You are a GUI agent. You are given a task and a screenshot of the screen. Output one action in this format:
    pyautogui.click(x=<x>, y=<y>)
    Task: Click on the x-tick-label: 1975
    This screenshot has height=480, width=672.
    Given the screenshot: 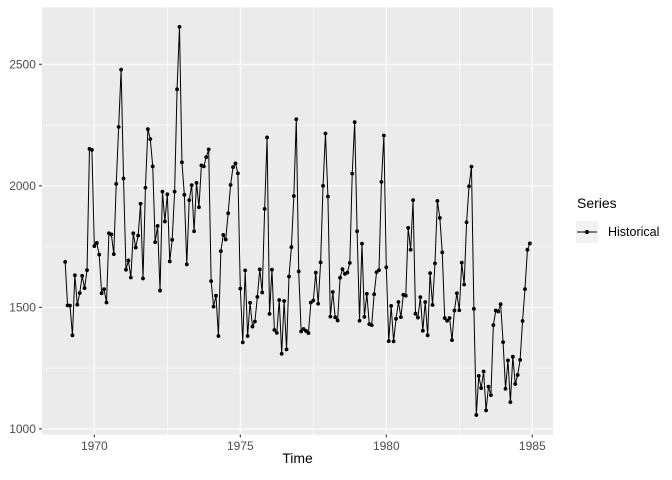 What is the action you would take?
    pyautogui.click(x=240, y=446)
    